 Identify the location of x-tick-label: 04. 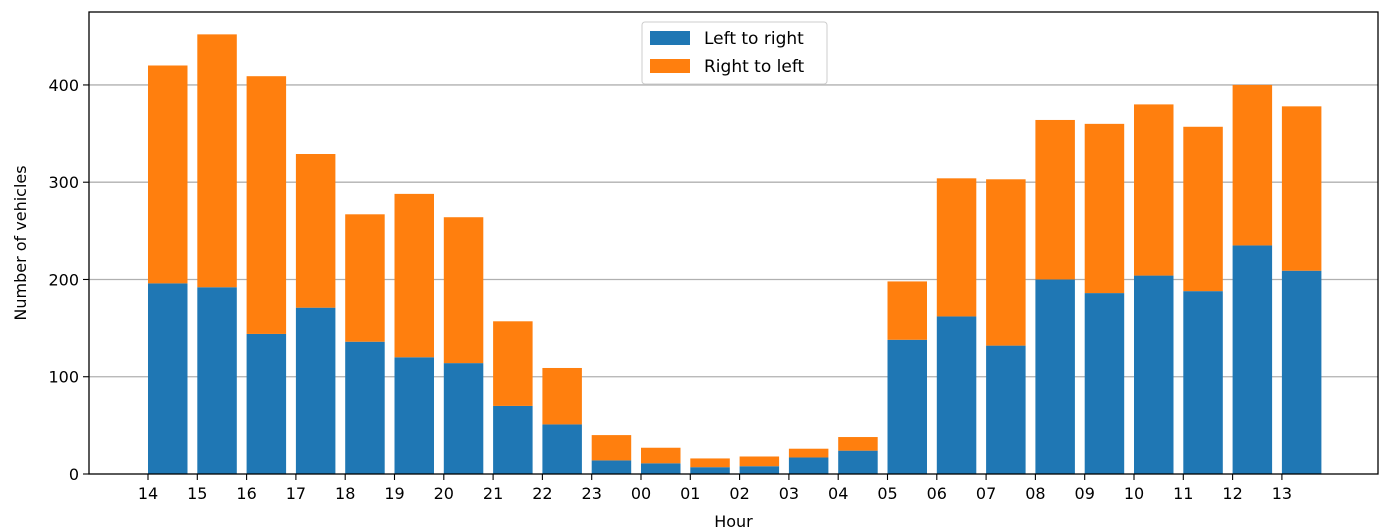
(838, 493).